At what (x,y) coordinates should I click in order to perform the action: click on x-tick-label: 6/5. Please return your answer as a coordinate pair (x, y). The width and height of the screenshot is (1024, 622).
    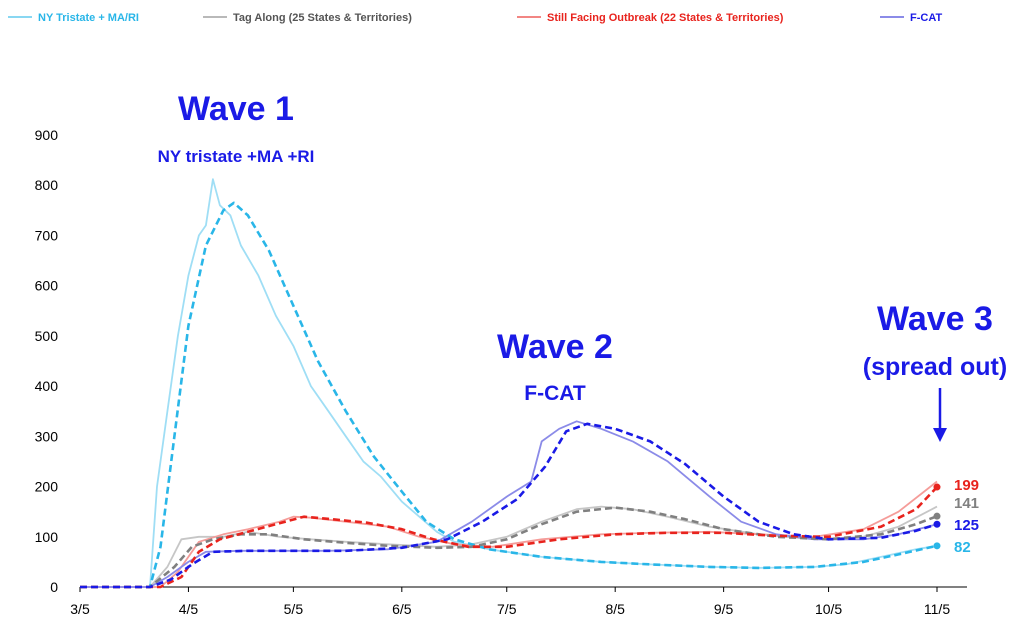
    Looking at the image, I should click on (402, 609).